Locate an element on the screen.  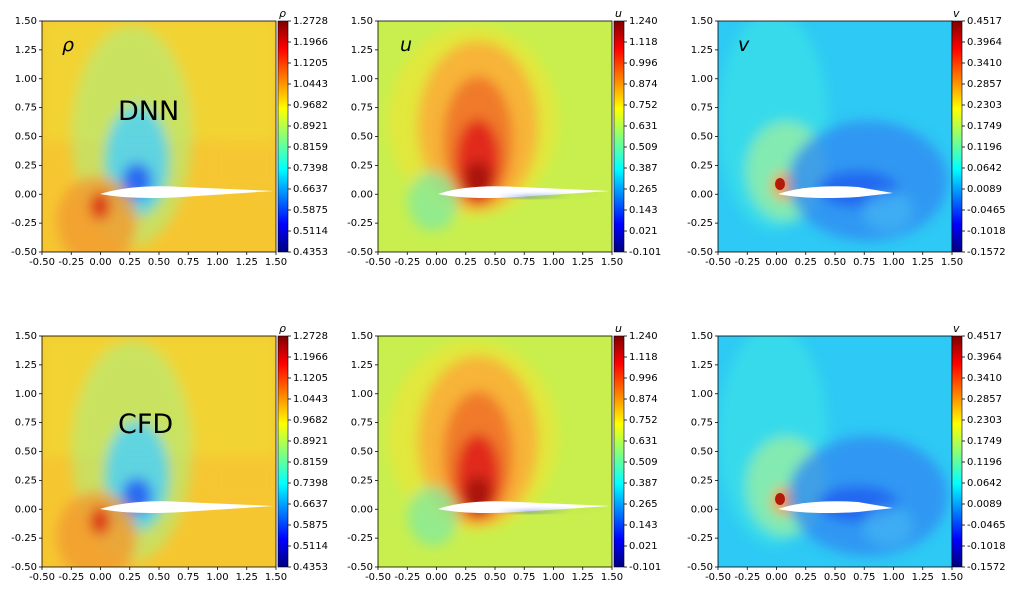
colorbar-tick-label: 0.0642 is located at coordinates (984, 168).